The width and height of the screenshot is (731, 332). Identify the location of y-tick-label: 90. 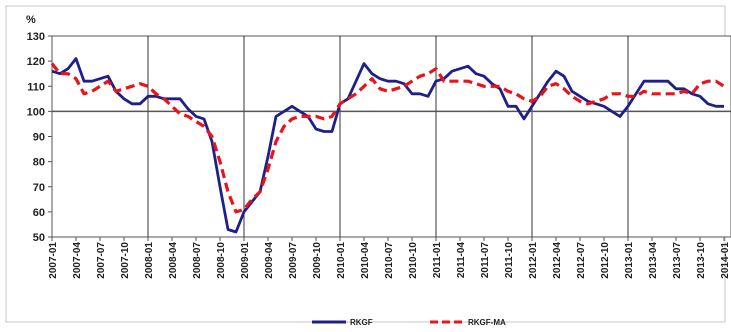
(39, 138).